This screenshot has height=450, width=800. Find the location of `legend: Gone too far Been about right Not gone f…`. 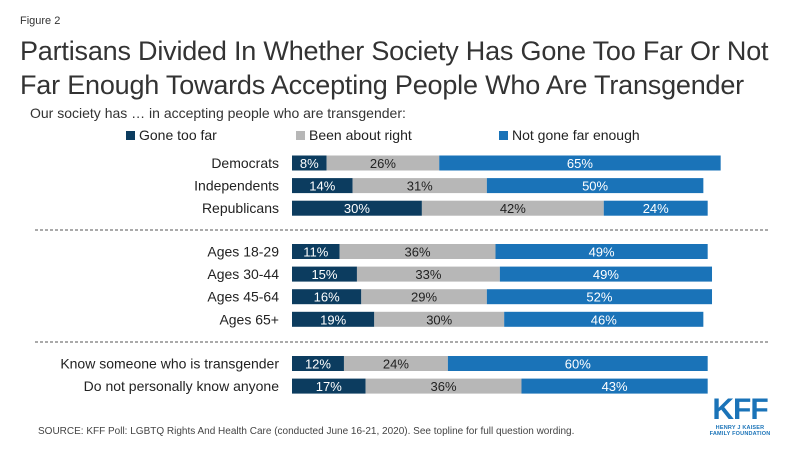

legend: Gone too far Been about right Not gone f… is located at coordinates (400, 137).